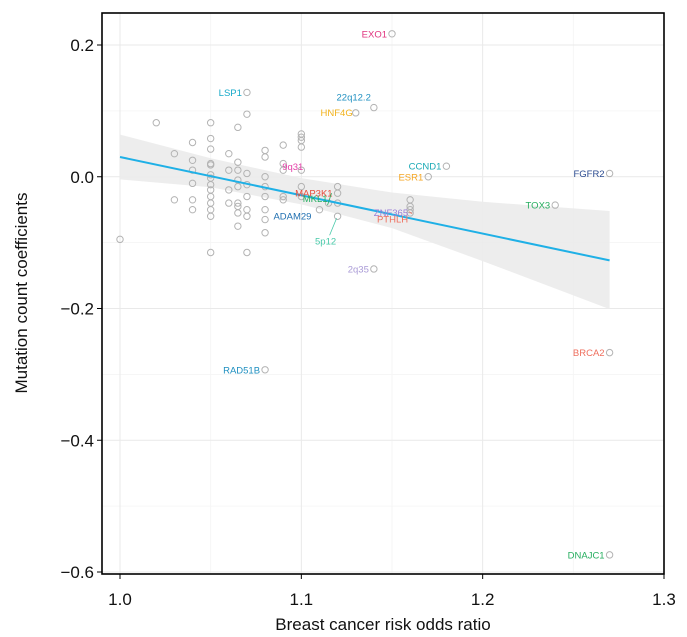 This screenshot has height=637, width=687. Describe the element at coordinates (392, 220) in the screenshot. I see `point-label: PTHLH` at that location.